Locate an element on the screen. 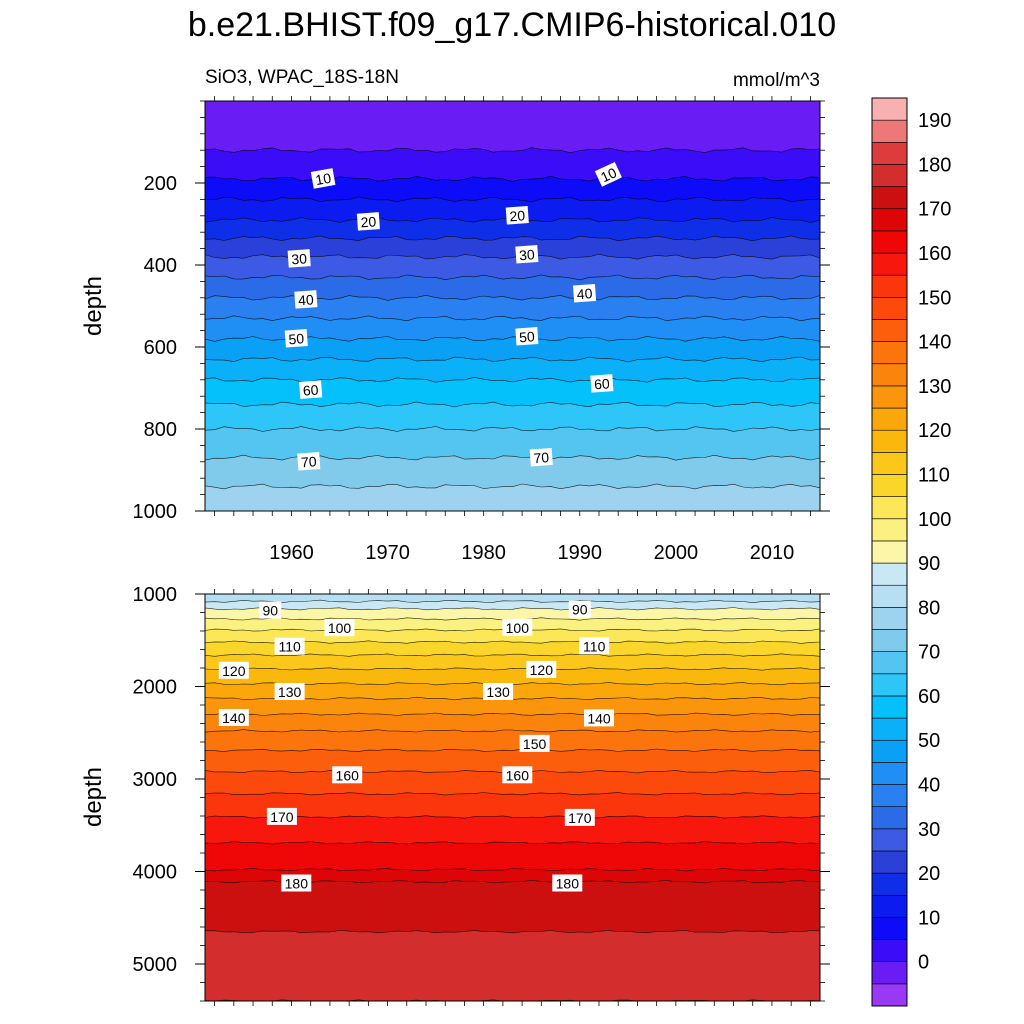 The height and width of the screenshot is (1024, 1024). contour-label-text: 130 is located at coordinates (498, 692).